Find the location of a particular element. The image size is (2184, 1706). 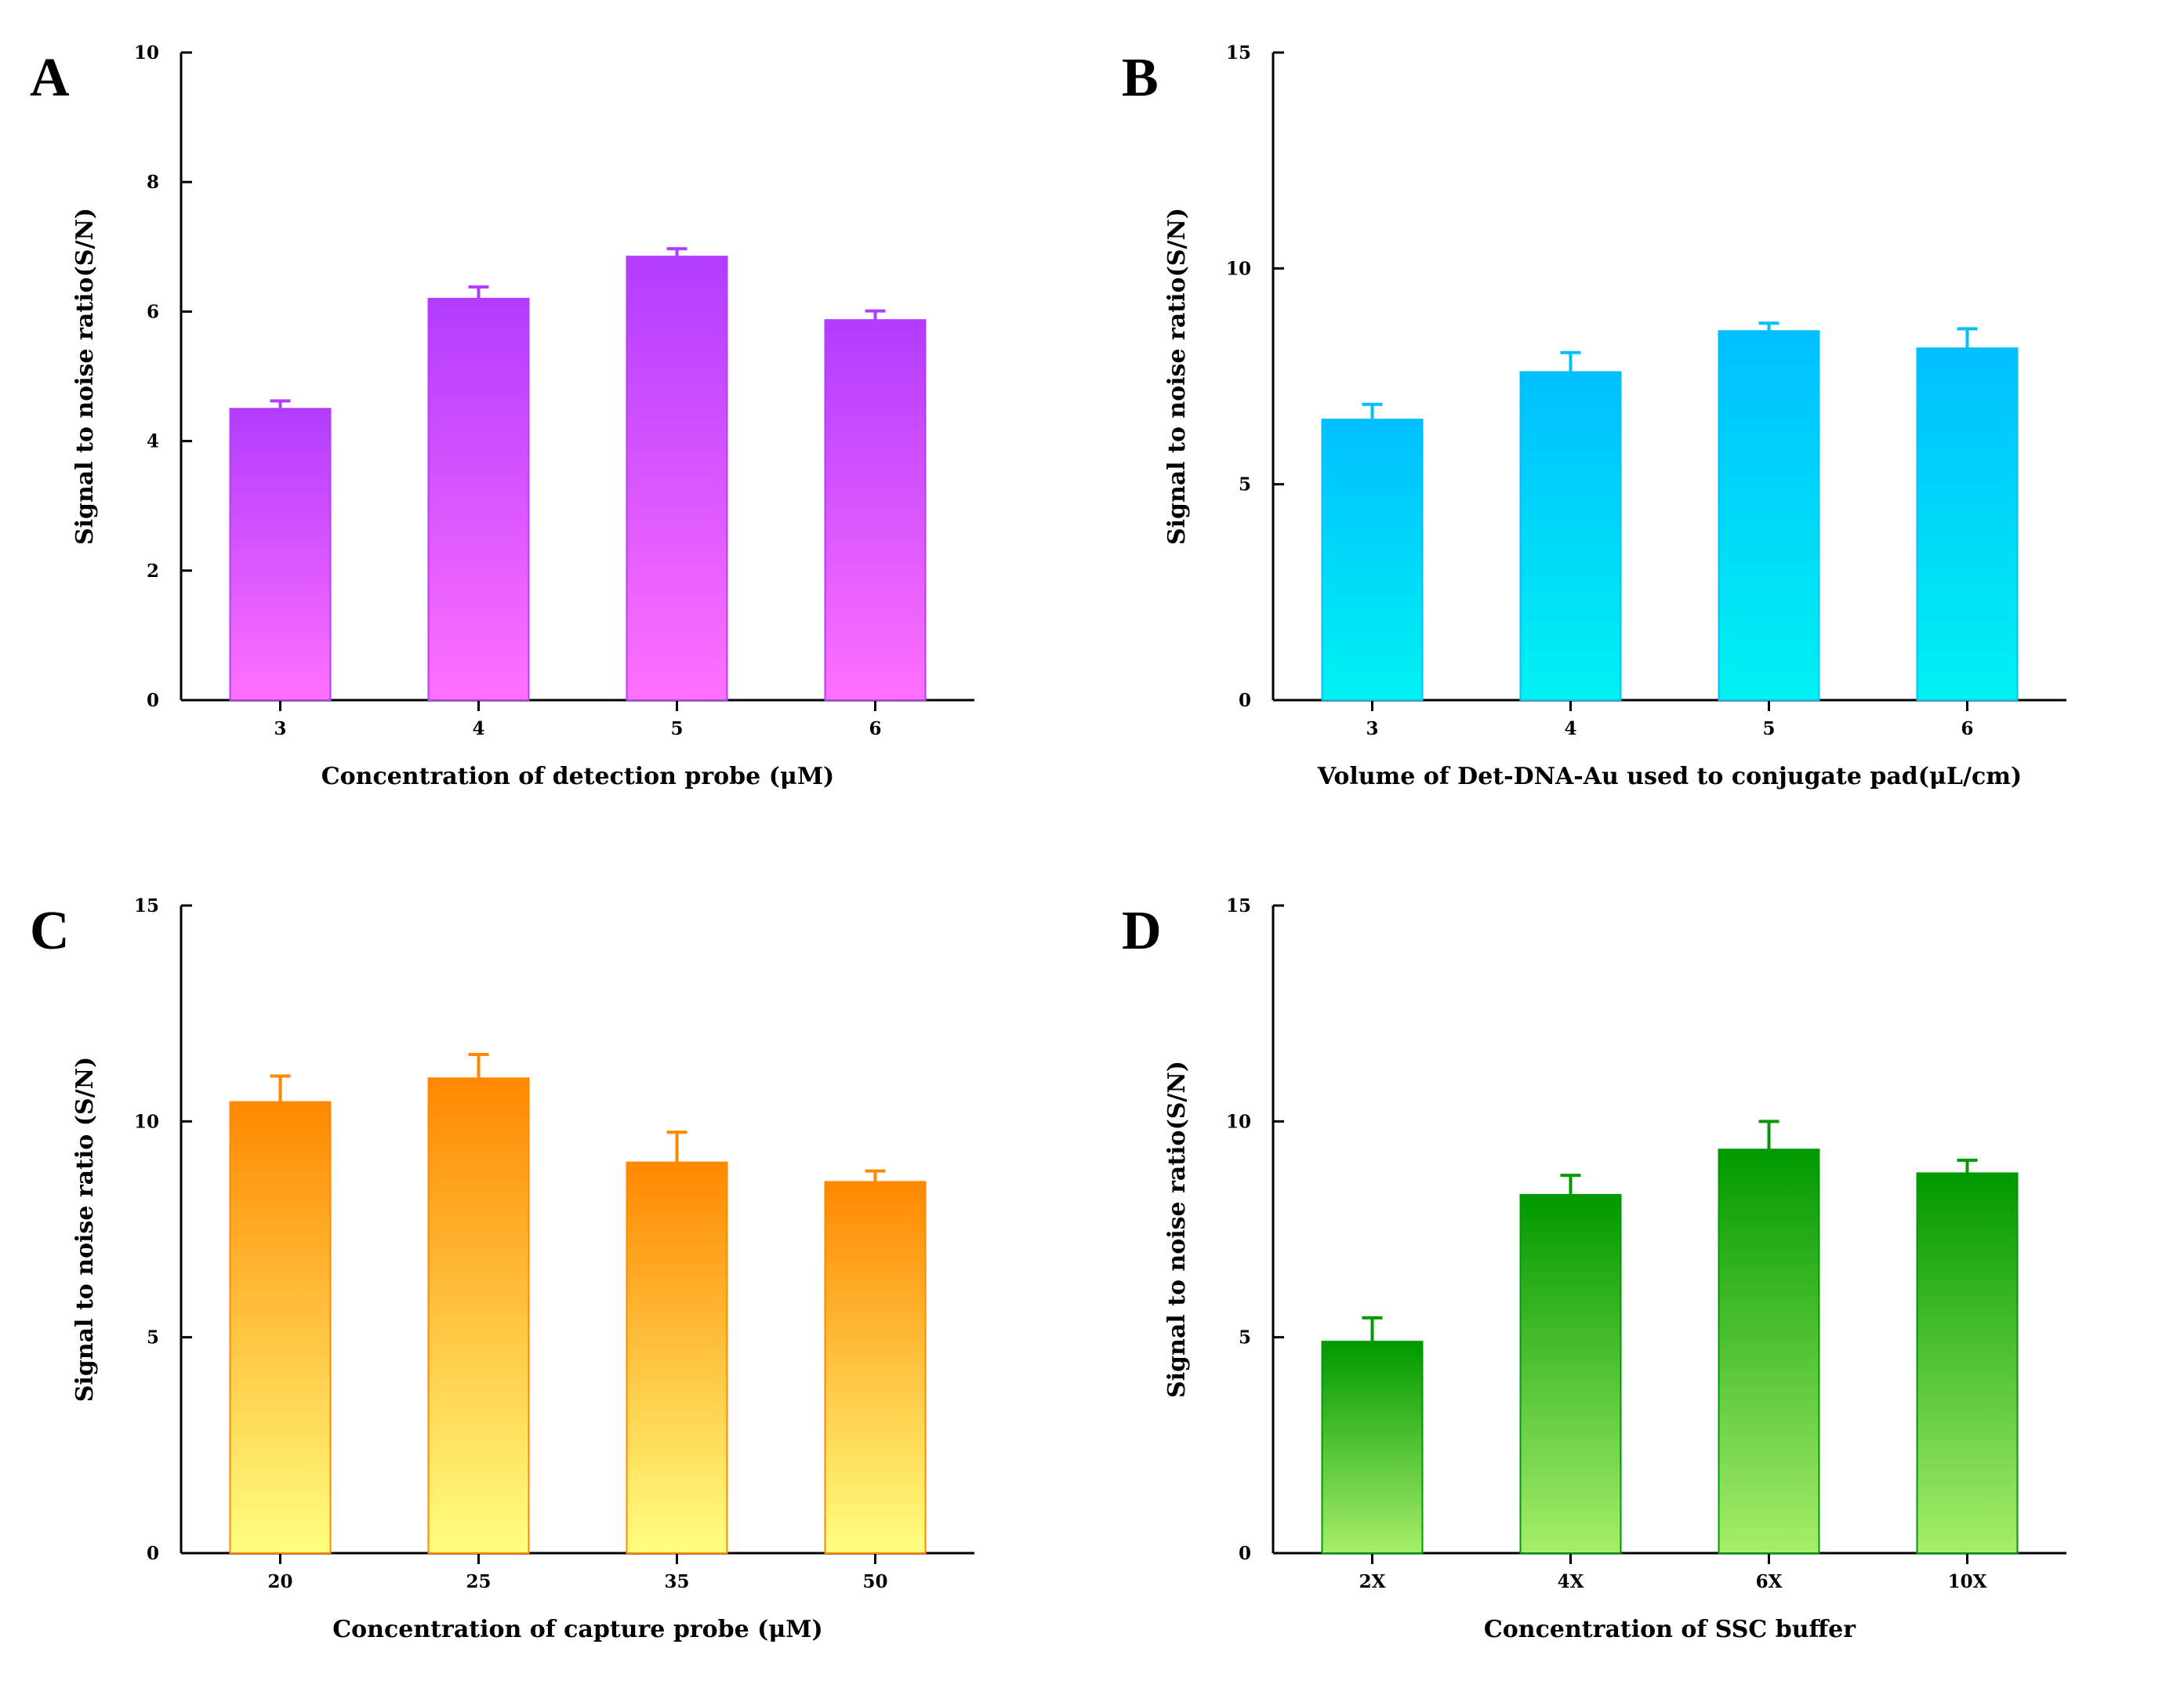

x-tick-label-b-0: 3 is located at coordinates (1372, 728).